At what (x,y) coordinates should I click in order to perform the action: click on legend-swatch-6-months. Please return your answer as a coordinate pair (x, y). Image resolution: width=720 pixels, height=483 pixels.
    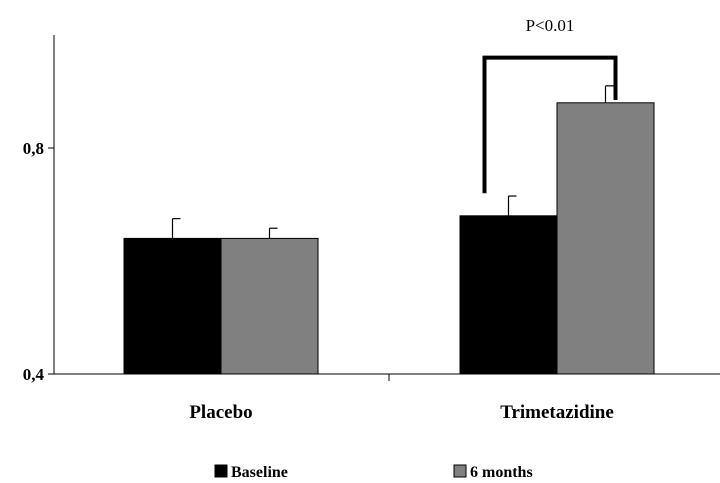
    Looking at the image, I should click on (460, 471).